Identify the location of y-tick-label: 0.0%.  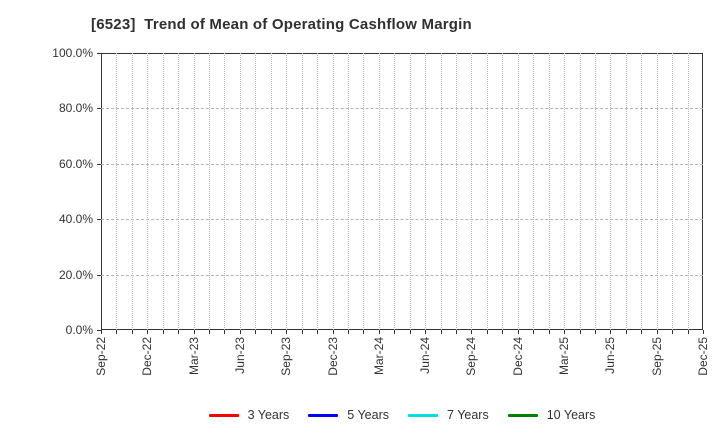
(79, 330).